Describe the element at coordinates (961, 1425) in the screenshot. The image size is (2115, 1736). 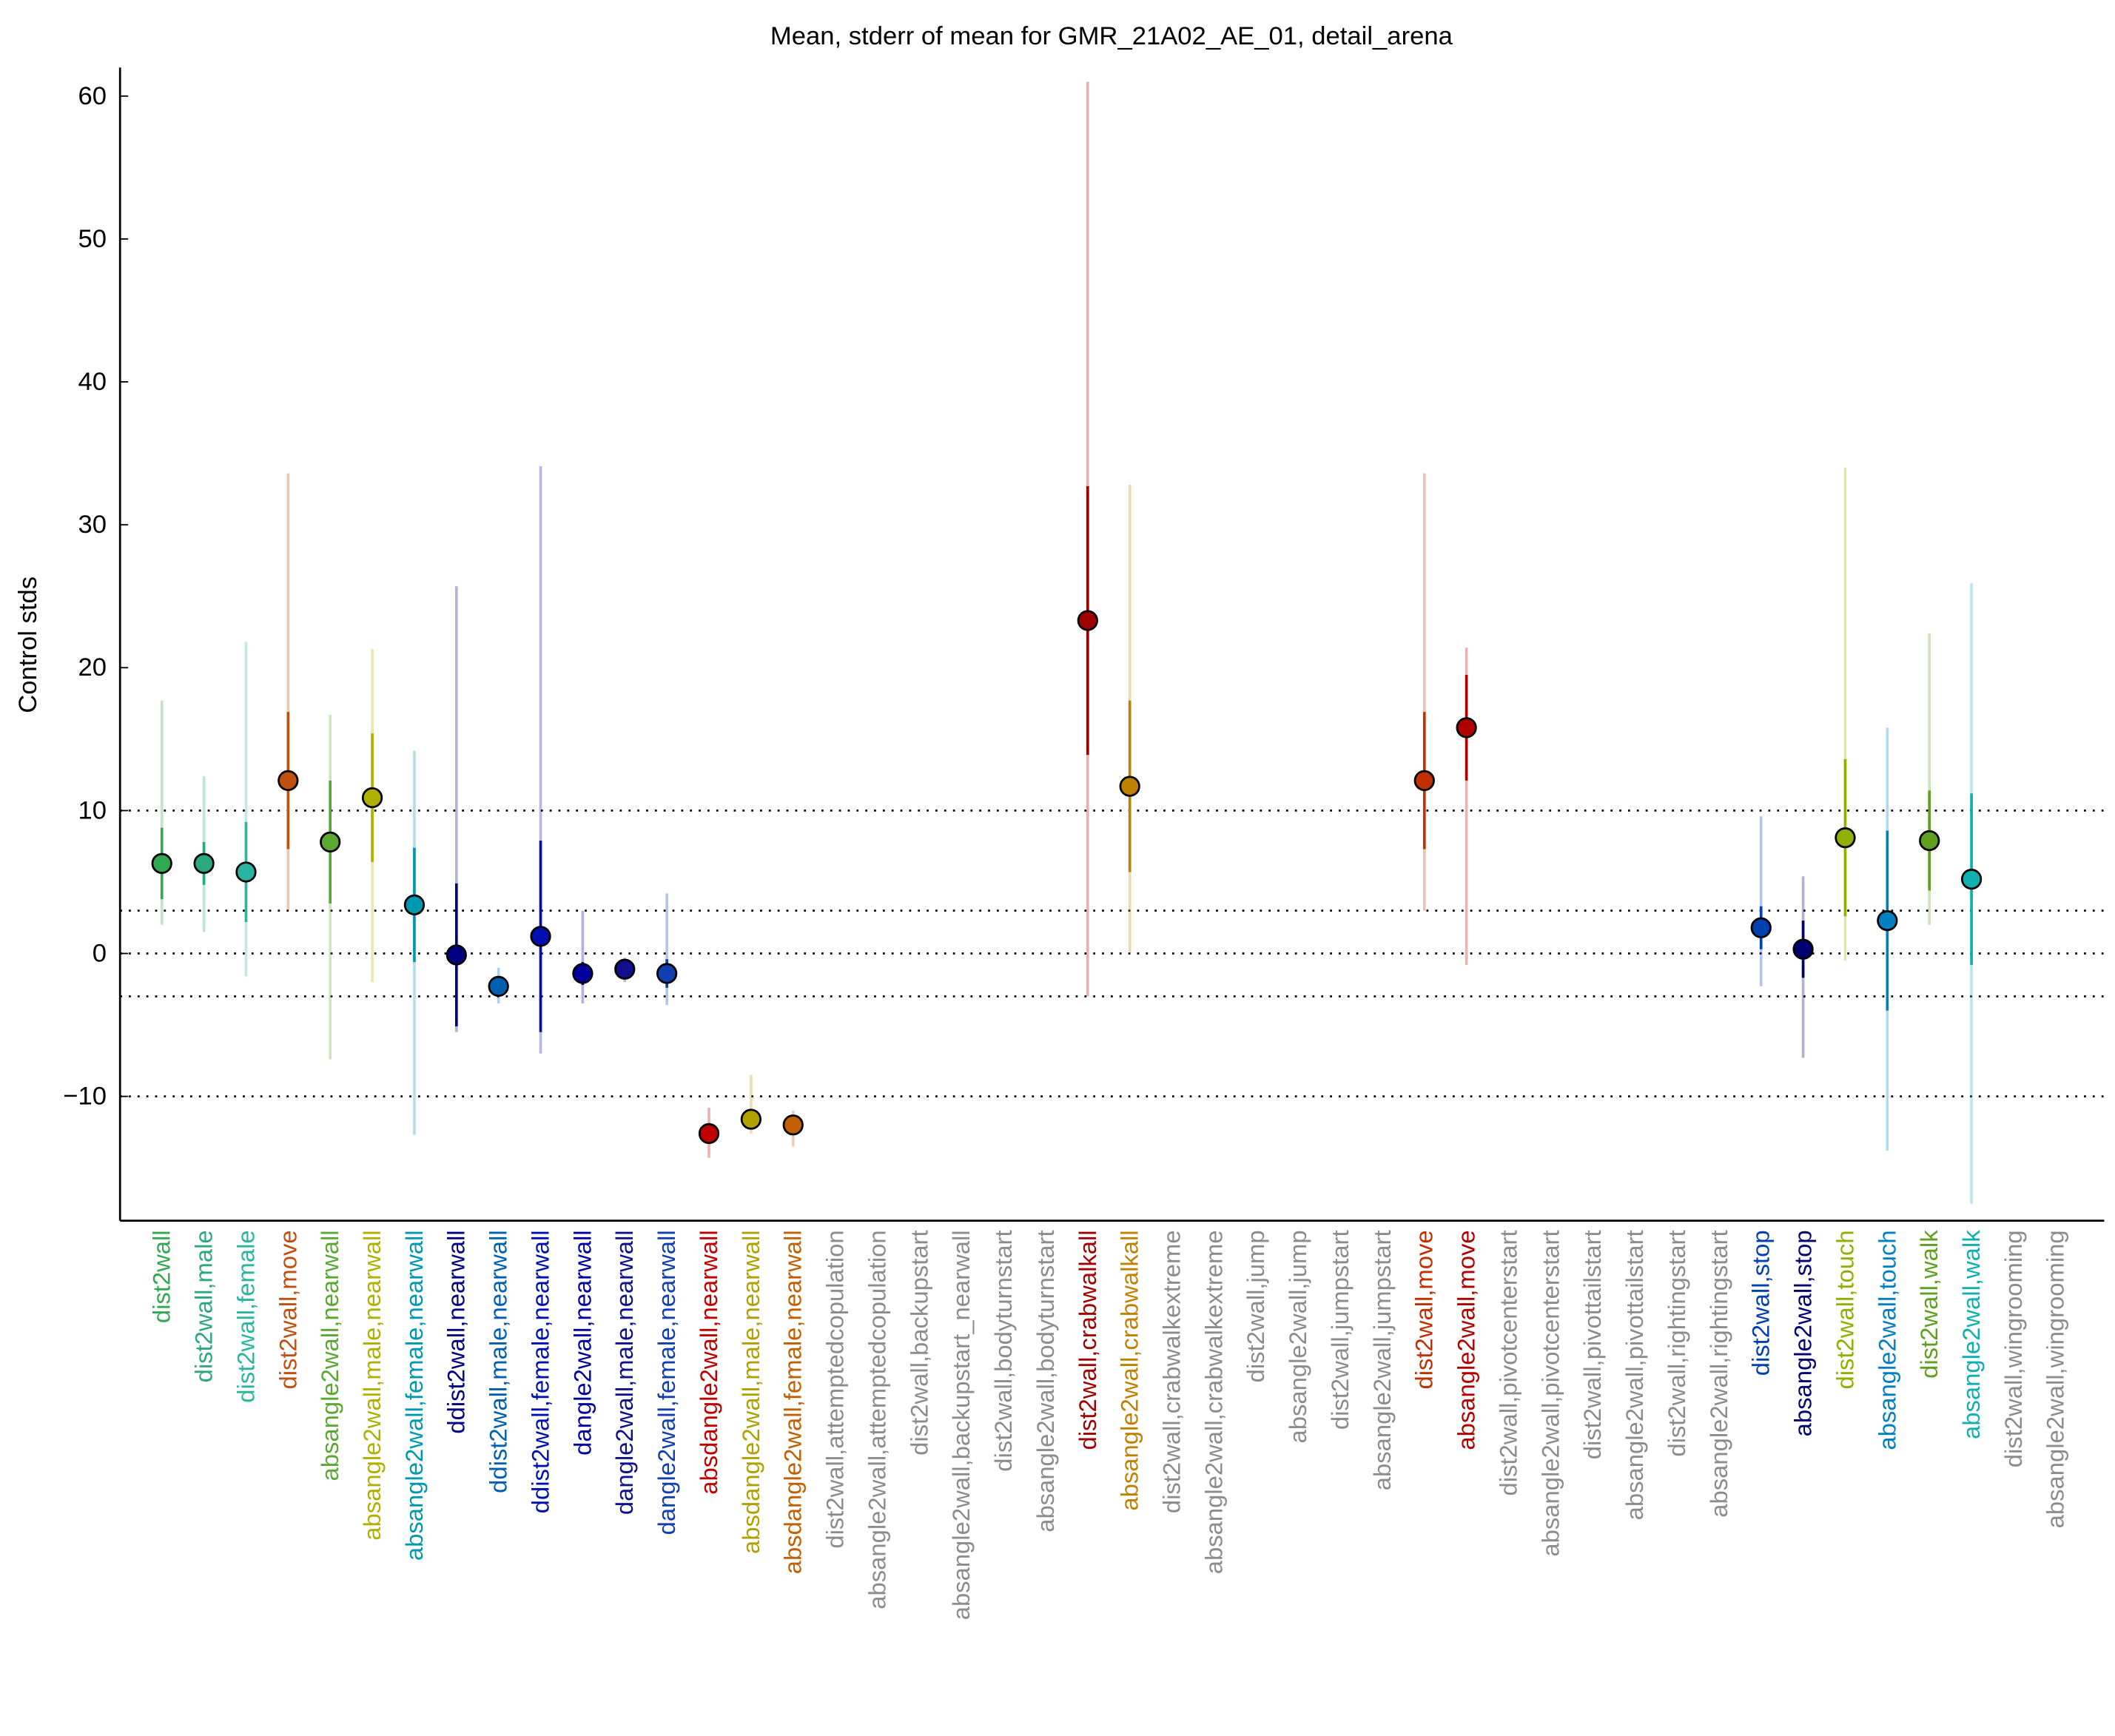
I see `x-tick-label: absangle2wall,backupstart_nearwall` at that location.